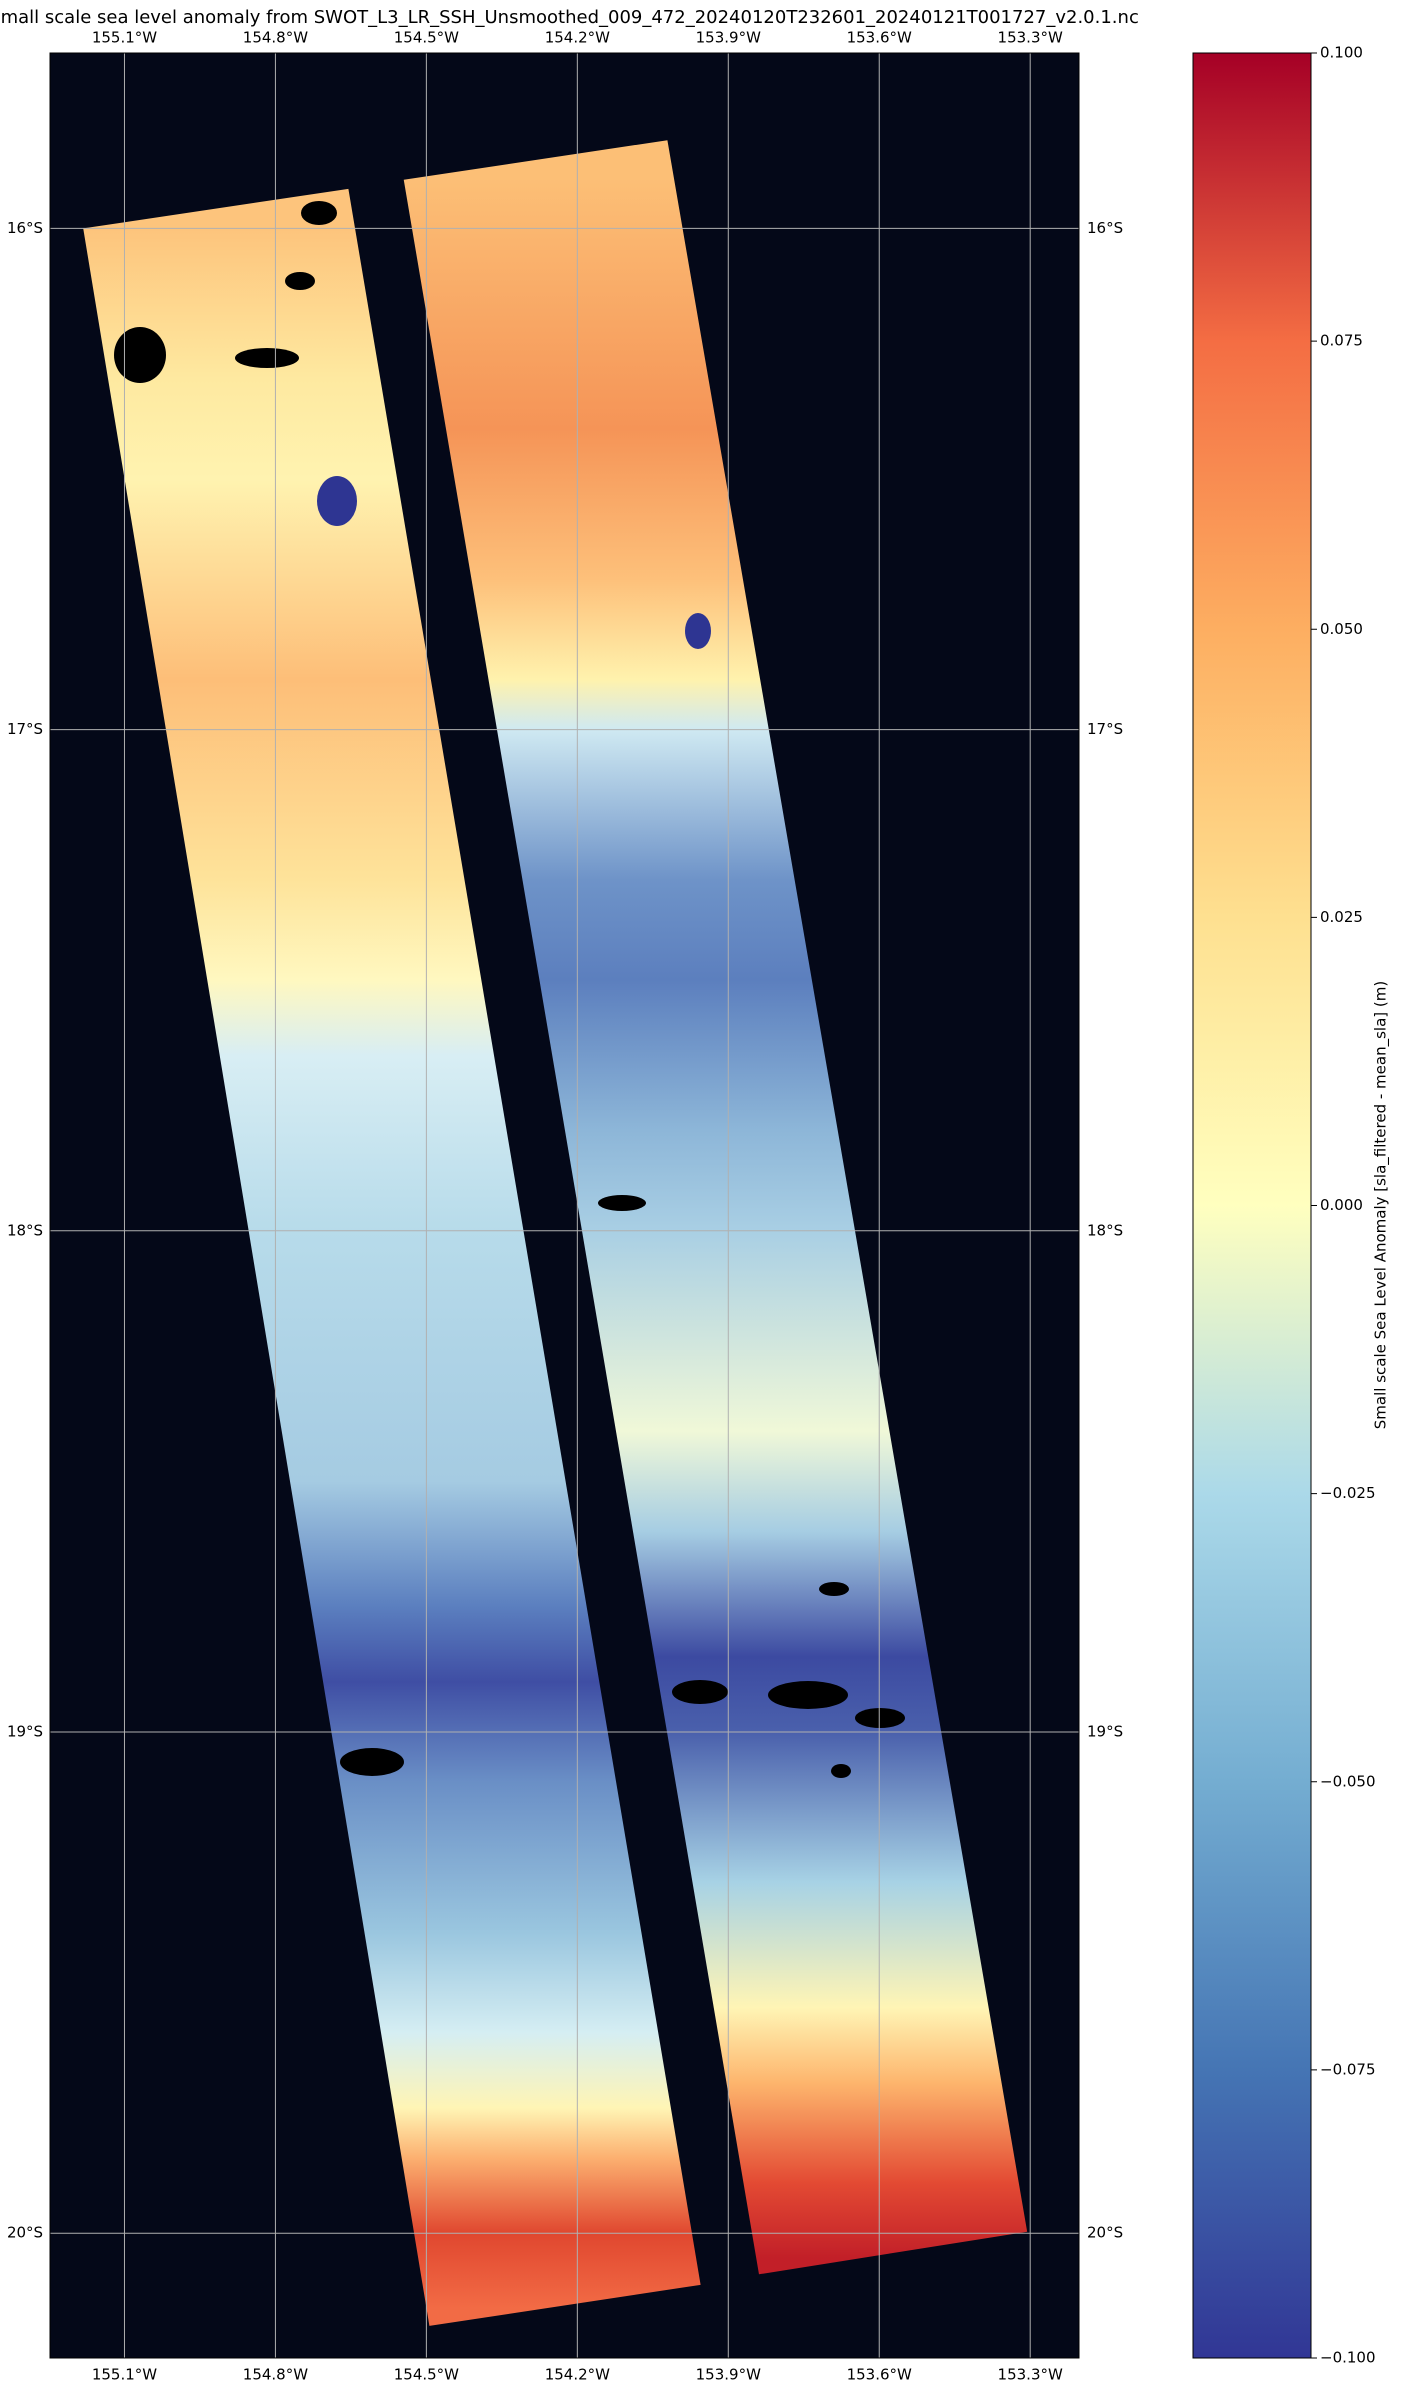 Image resolution: width=1402 pixels, height=2394 pixels. I want to click on colorbar-tick-label: −0.075, so click(1348, 2069).